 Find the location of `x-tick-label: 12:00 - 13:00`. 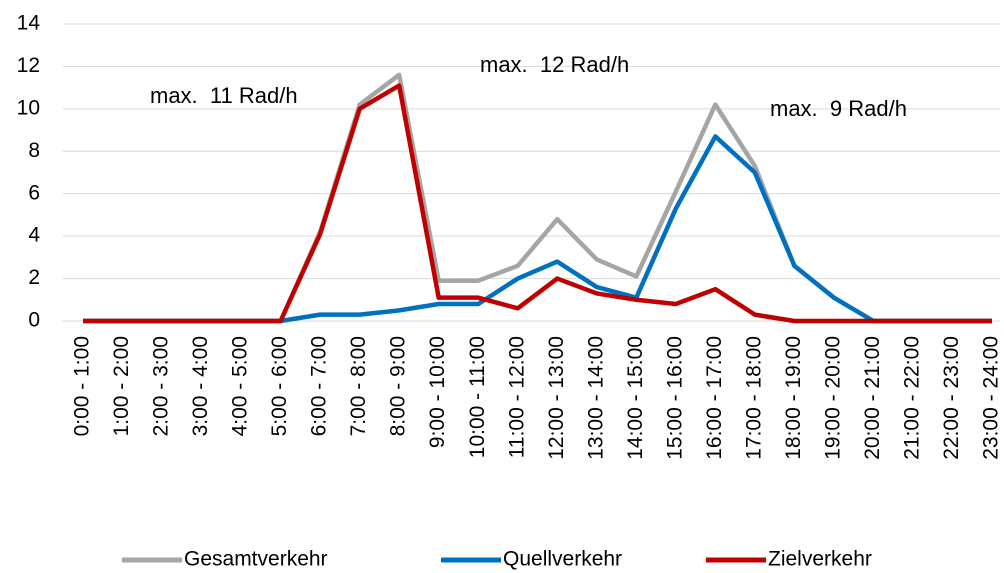

x-tick-label: 12:00 - 13:00 is located at coordinates (556, 398).